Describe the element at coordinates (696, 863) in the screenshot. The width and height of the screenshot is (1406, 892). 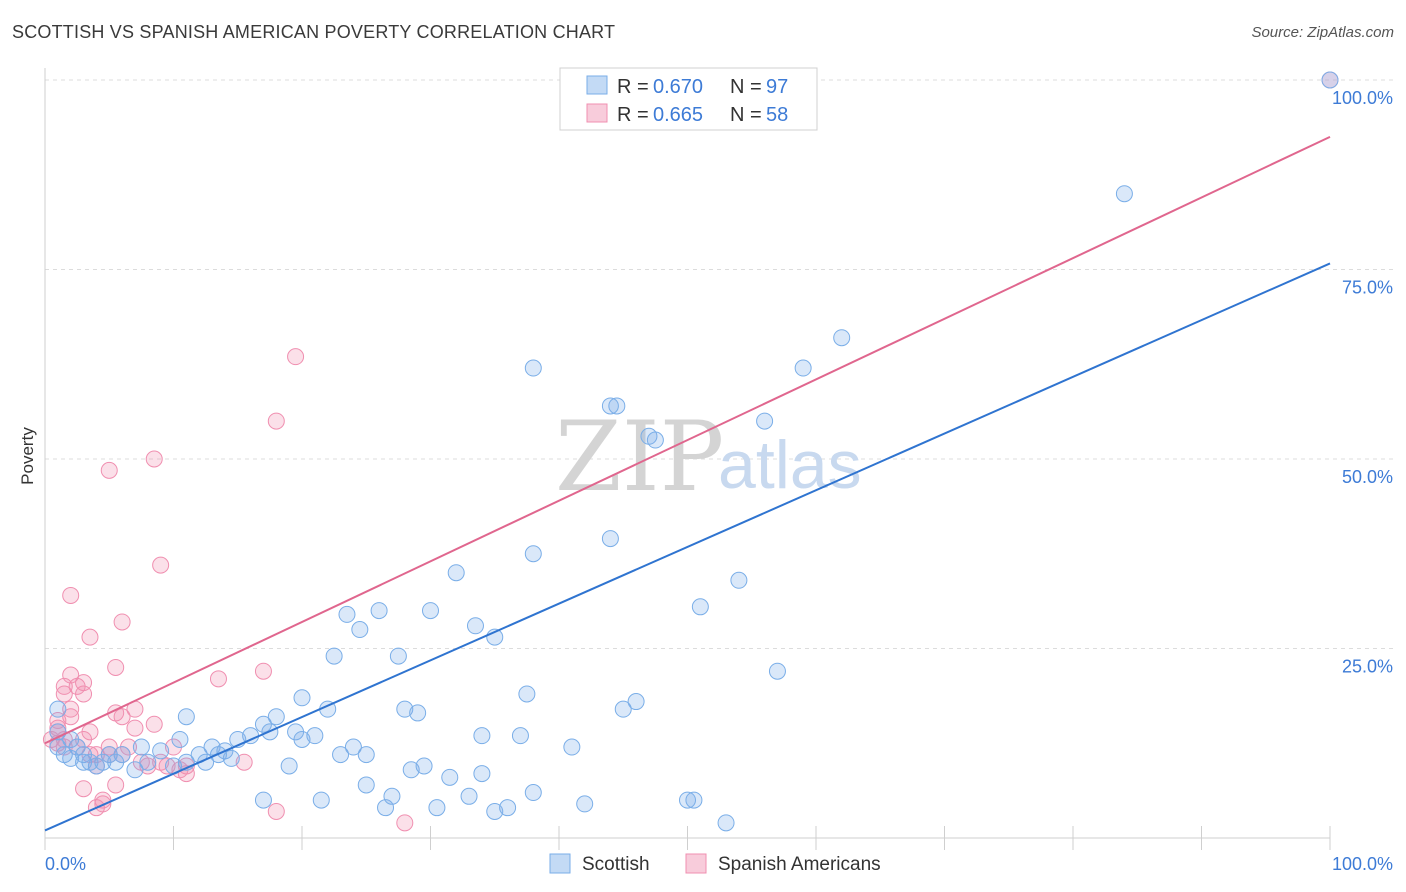
I see `bottom-legend-swatch-spanish-americans` at that location.